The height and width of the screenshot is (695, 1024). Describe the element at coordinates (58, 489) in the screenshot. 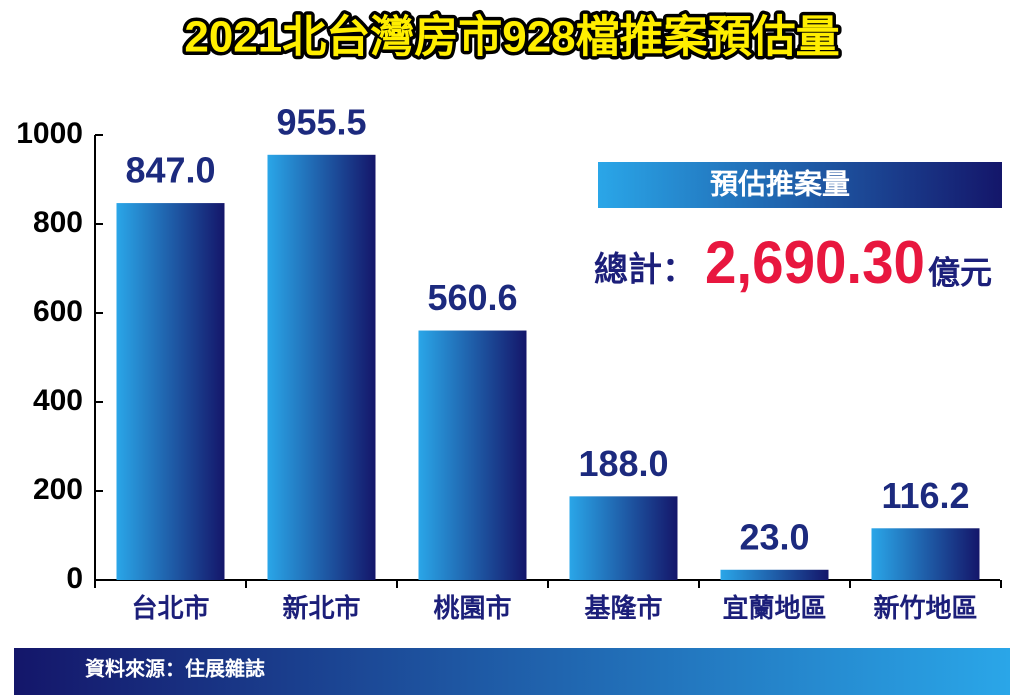

I see `y-tick-label: 200` at that location.